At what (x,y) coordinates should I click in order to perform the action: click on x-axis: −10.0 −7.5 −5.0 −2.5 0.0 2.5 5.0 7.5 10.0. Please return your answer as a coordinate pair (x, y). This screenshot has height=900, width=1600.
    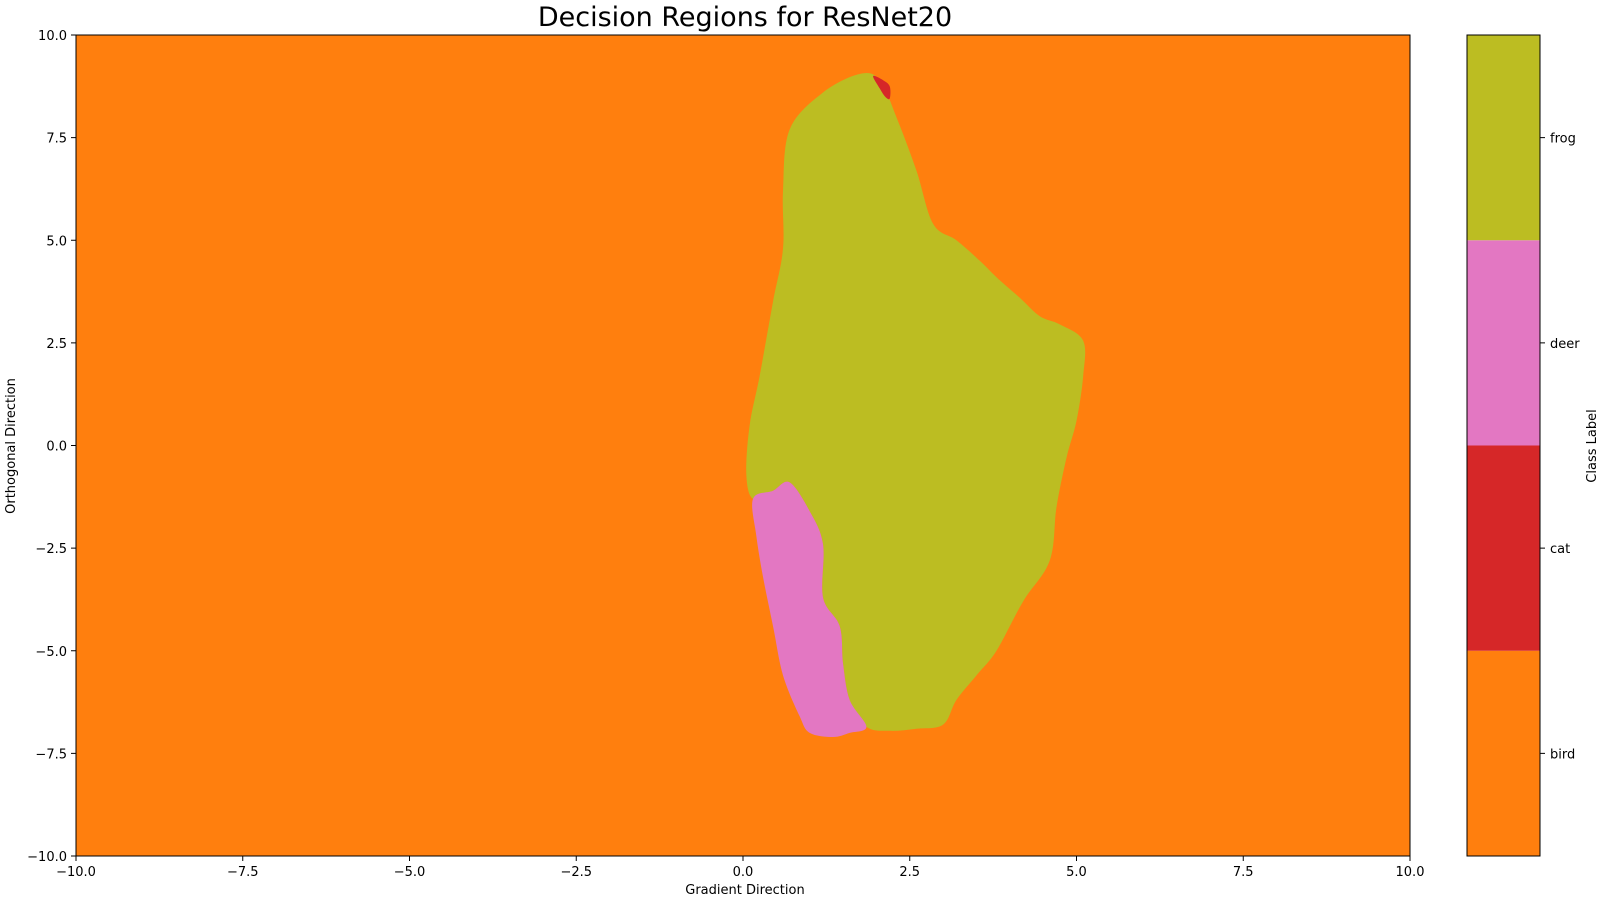
    Looking at the image, I should click on (740, 868).